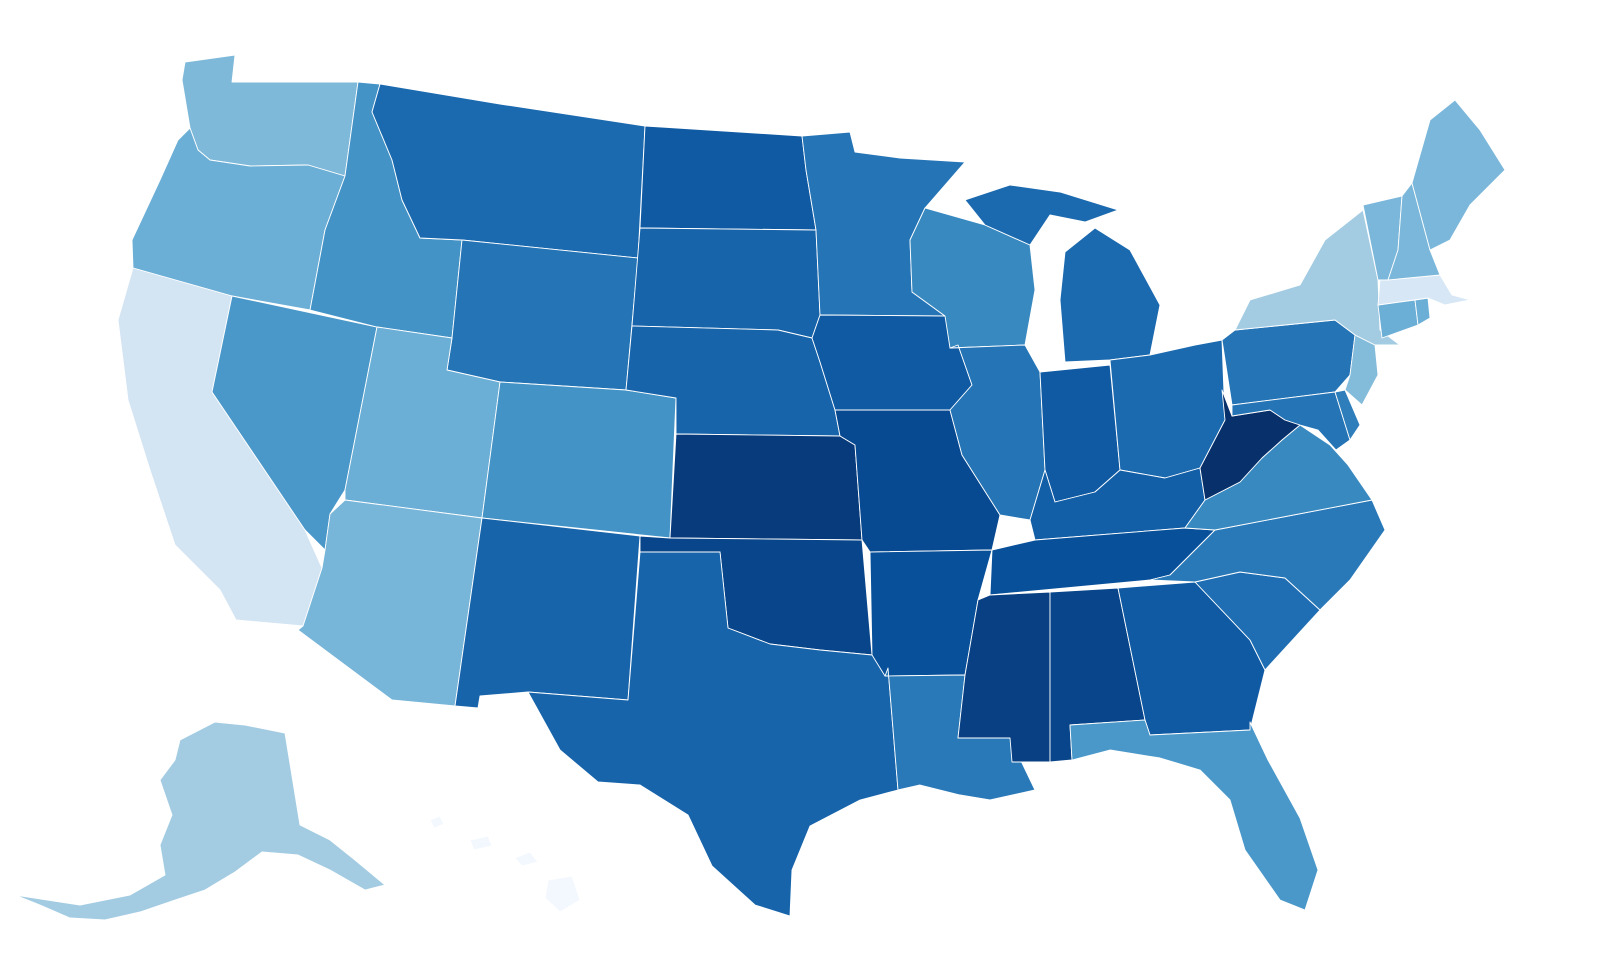 The height and width of the screenshot is (980, 1598). I want to click on state-nm, so click(547, 613).